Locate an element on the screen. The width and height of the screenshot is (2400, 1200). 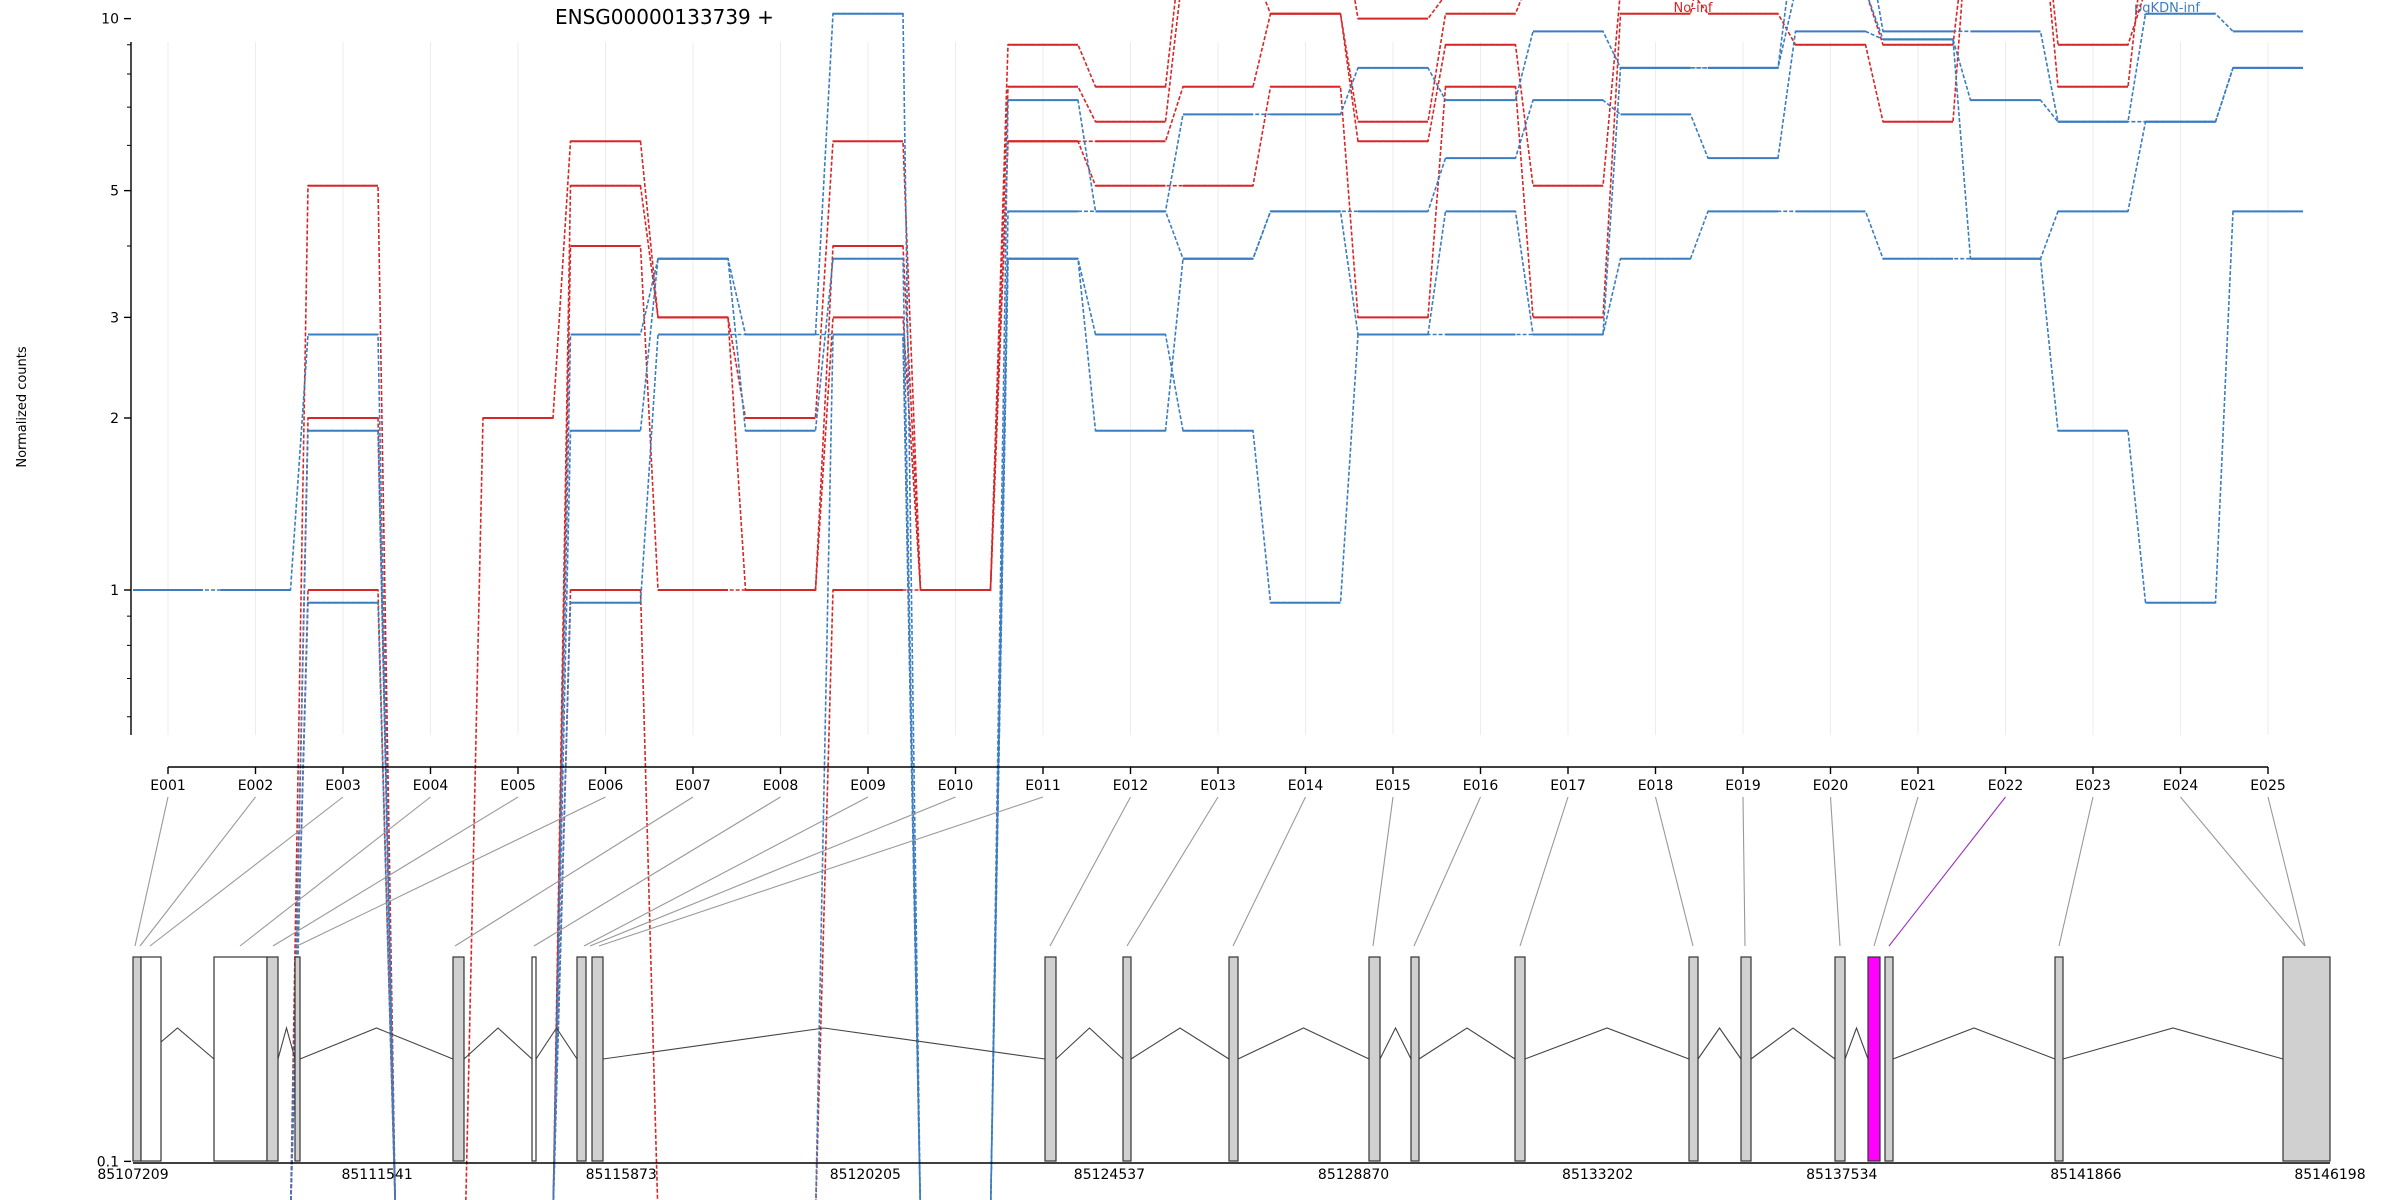
connector-E004 is located at coordinates (335, 871).